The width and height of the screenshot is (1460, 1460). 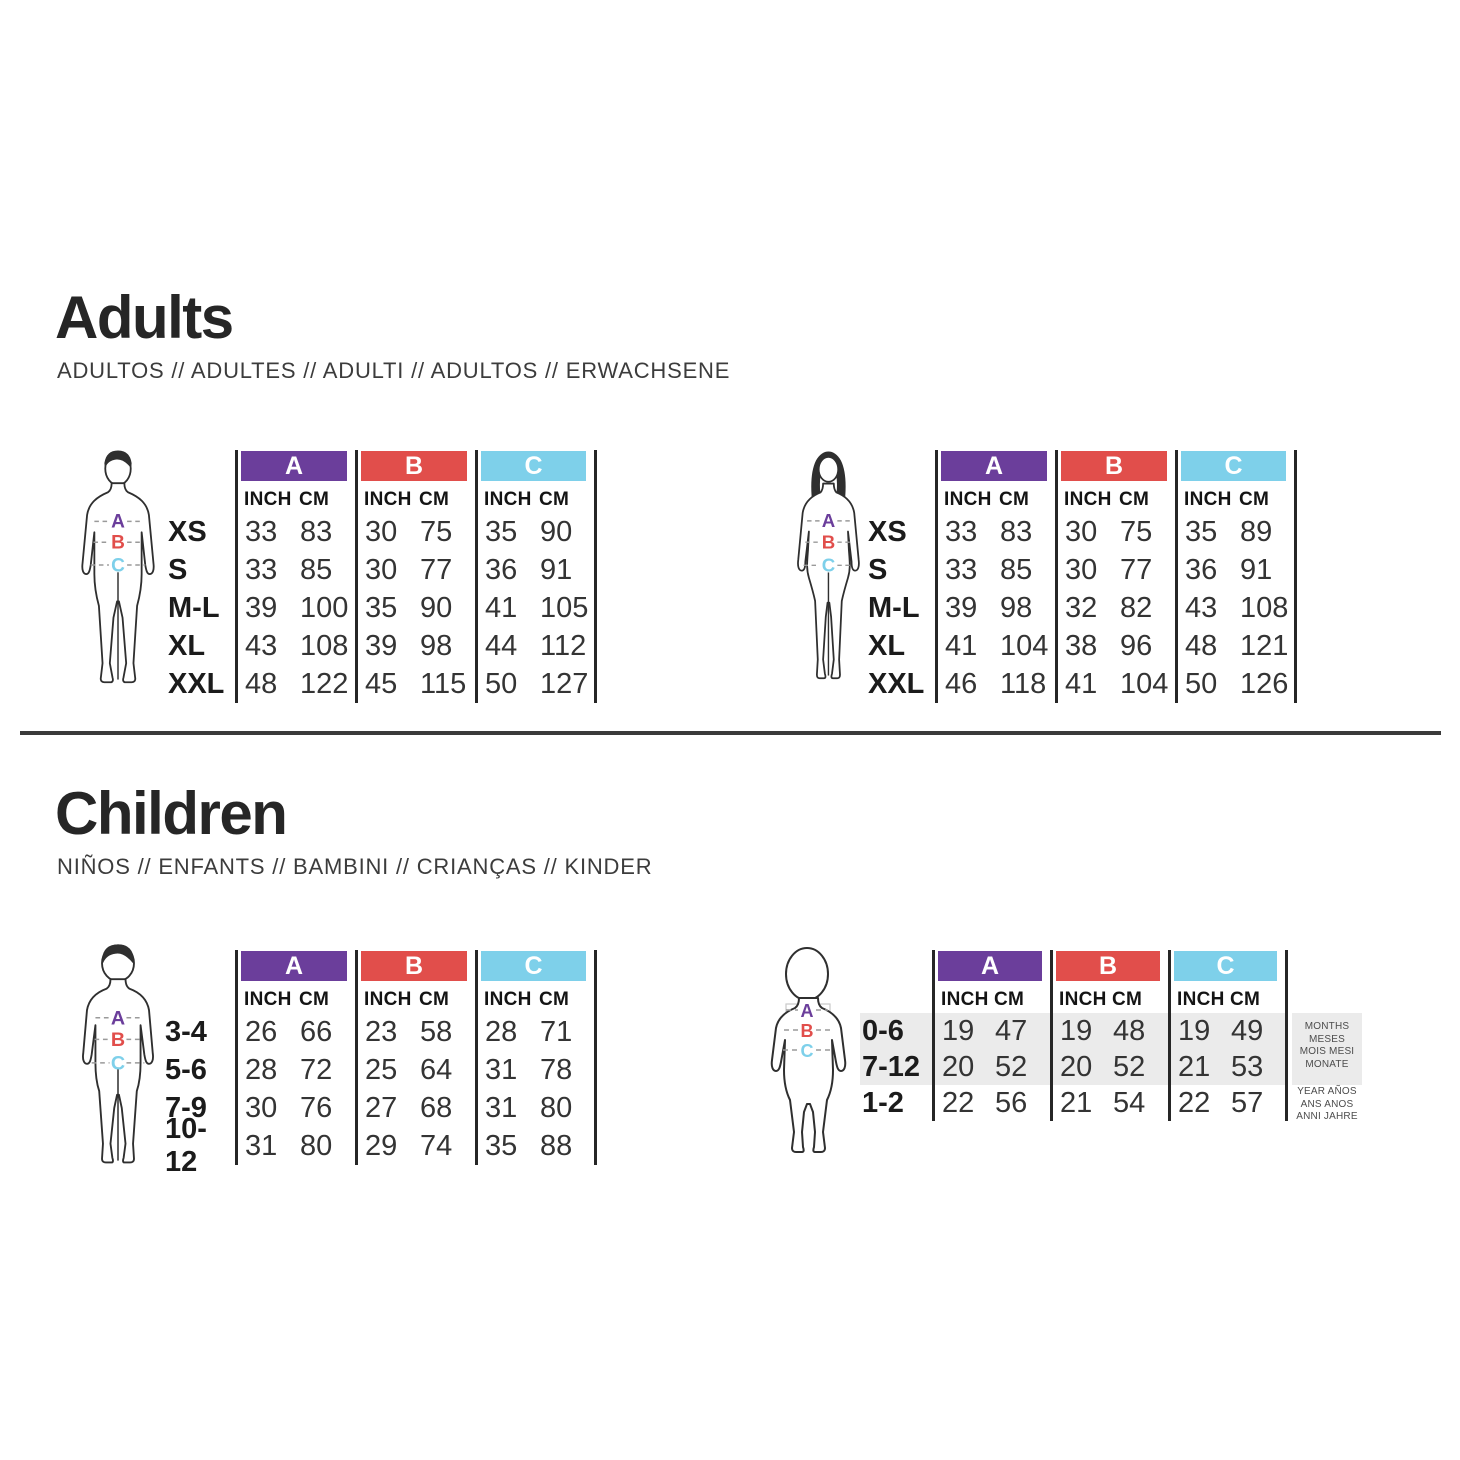 What do you see at coordinates (878, 569) in the screenshot?
I see `size-label: S` at bounding box center [878, 569].